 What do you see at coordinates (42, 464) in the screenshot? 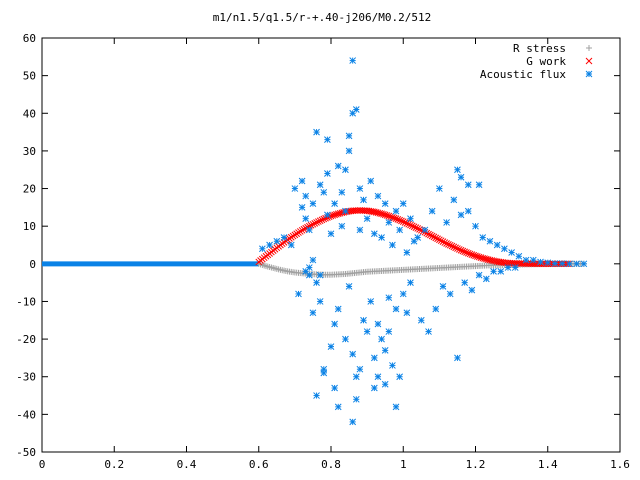
I see `x-tick-label: 0` at bounding box center [42, 464].